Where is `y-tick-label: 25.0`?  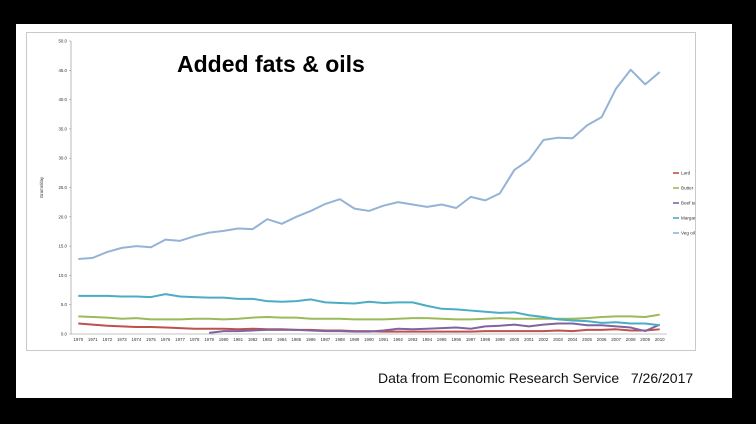
y-tick-label: 25.0 is located at coordinates (62, 187).